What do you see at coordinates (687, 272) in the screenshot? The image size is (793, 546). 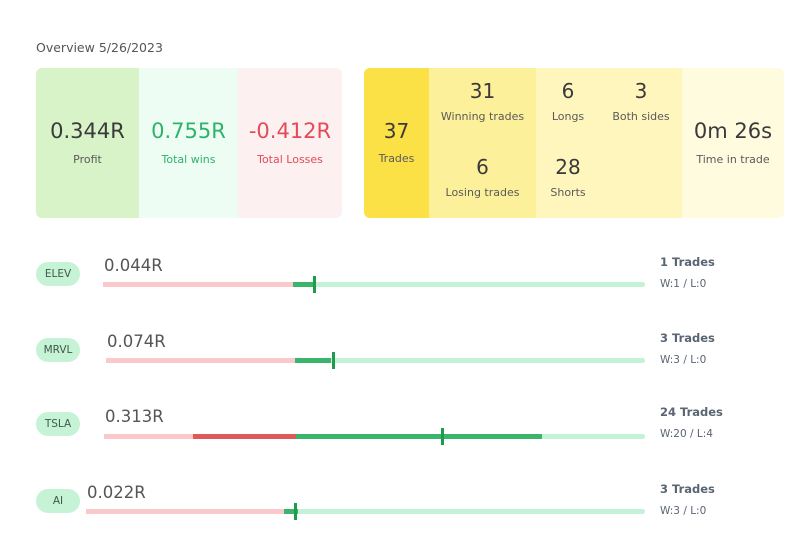 I see `ticker-meta: 1 Trades W:1 / L:0` at bounding box center [687, 272].